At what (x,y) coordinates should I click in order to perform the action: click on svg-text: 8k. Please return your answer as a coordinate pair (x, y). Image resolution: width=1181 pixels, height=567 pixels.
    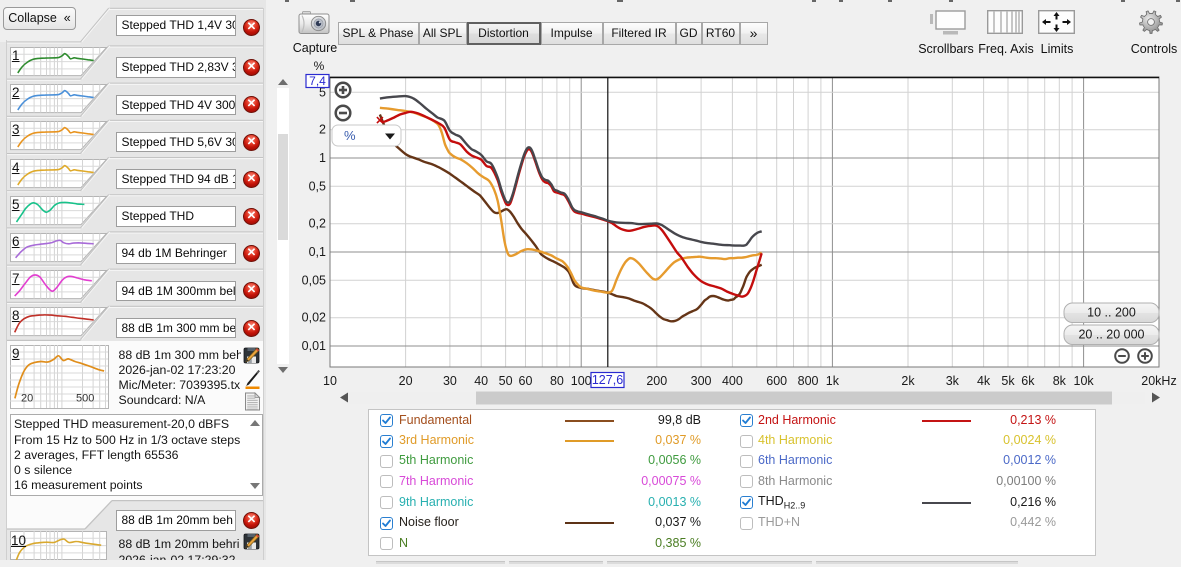
    Looking at the image, I should click on (1060, 381).